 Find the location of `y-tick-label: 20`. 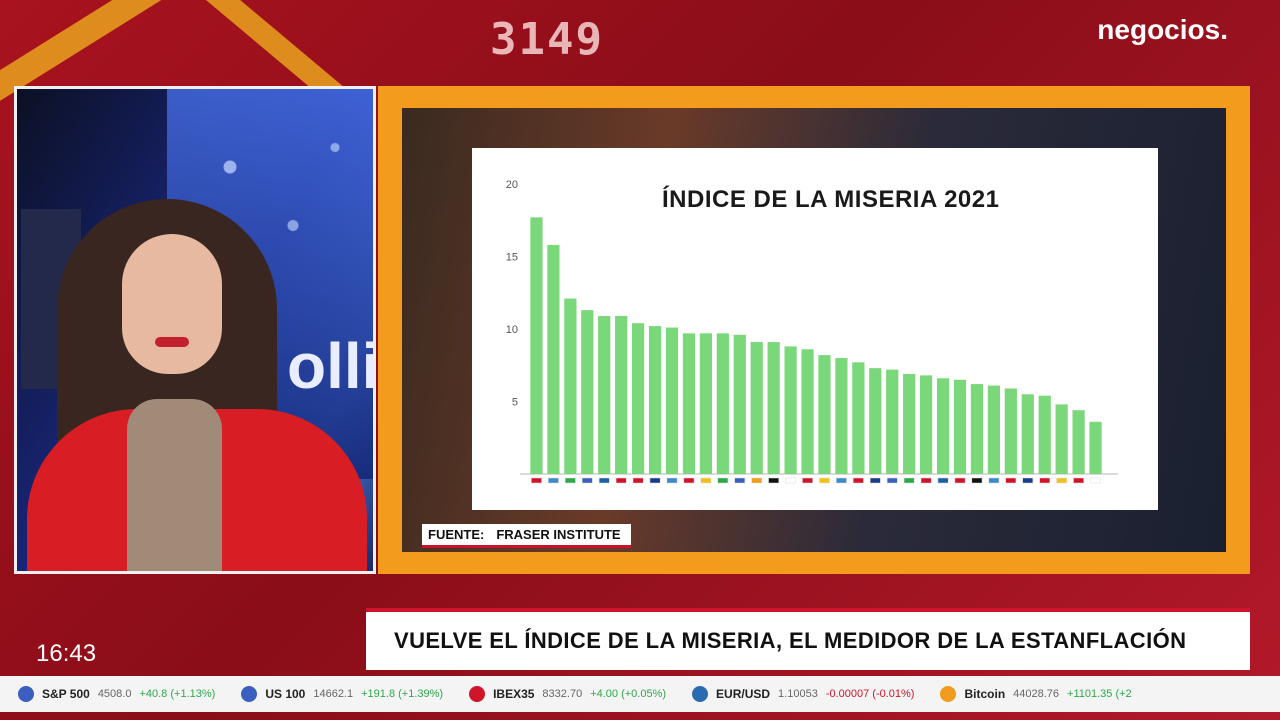

y-tick-label: 20 is located at coordinates (512, 185).